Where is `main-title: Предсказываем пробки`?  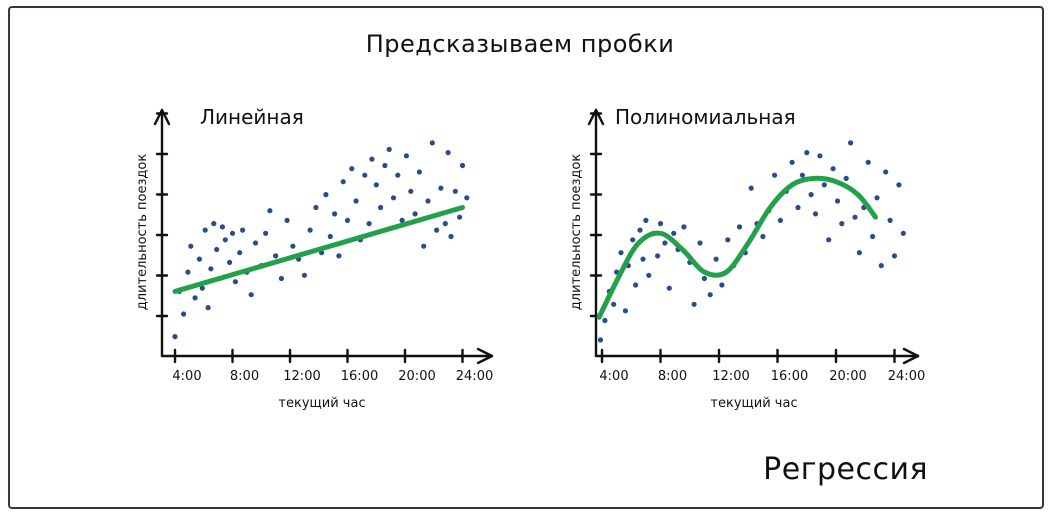 main-title: Предсказываем пробки is located at coordinates (520, 44).